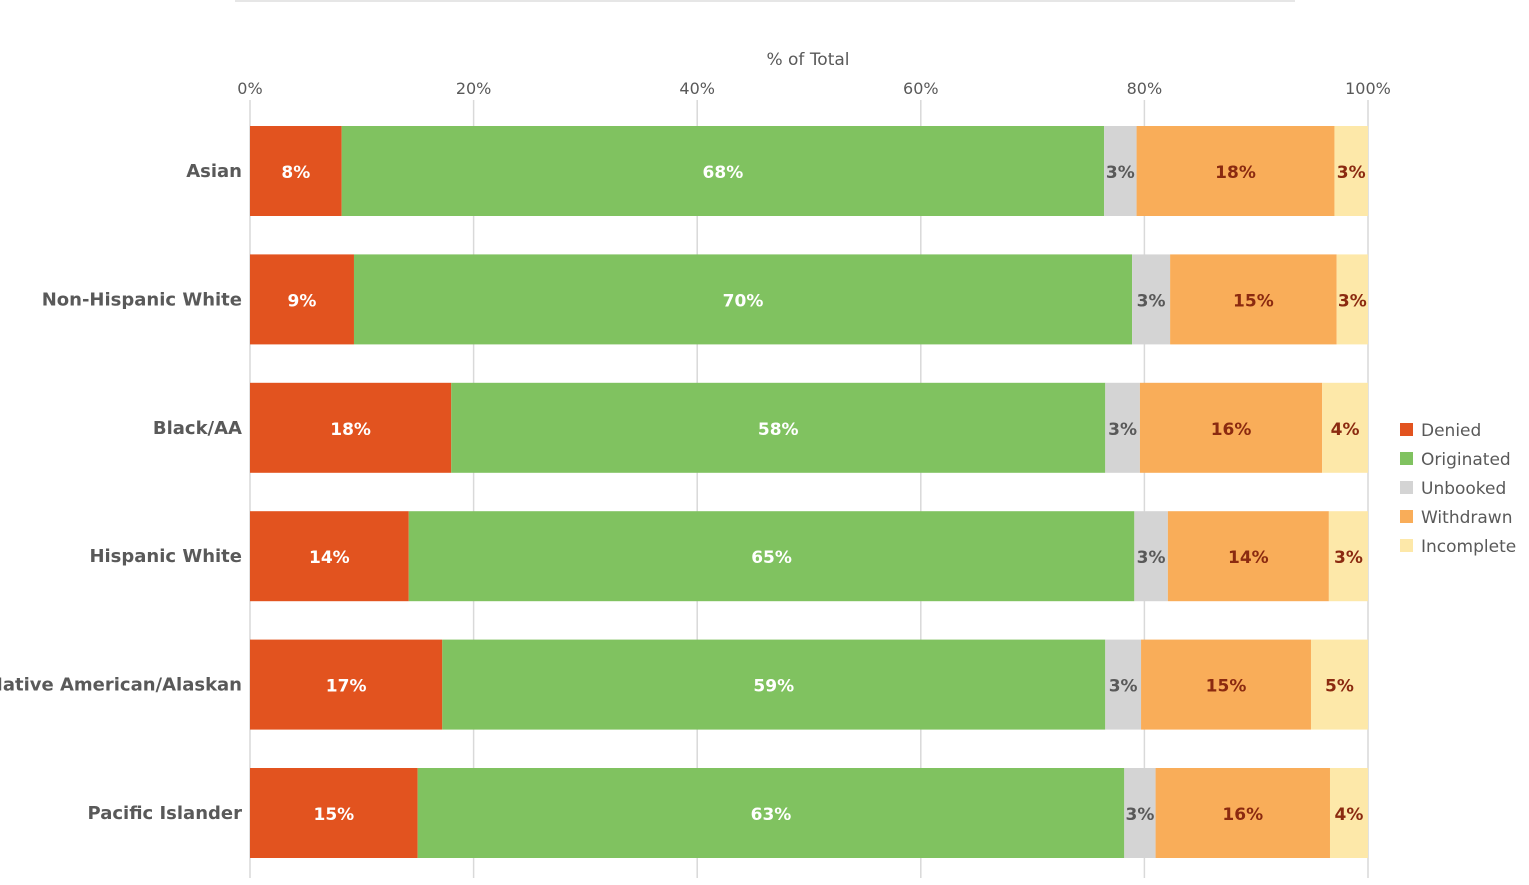 Image resolution: width=1529 pixels, height=885 pixels. Describe the element at coordinates (1451, 431) in the screenshot. I see `legend-entry: Denied` at that location.